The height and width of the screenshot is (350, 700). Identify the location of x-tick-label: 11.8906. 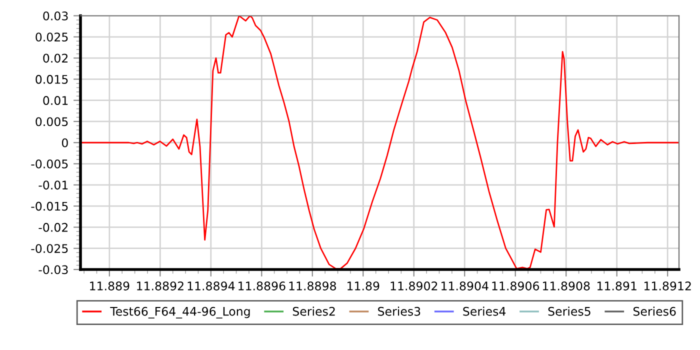
(516, 286).